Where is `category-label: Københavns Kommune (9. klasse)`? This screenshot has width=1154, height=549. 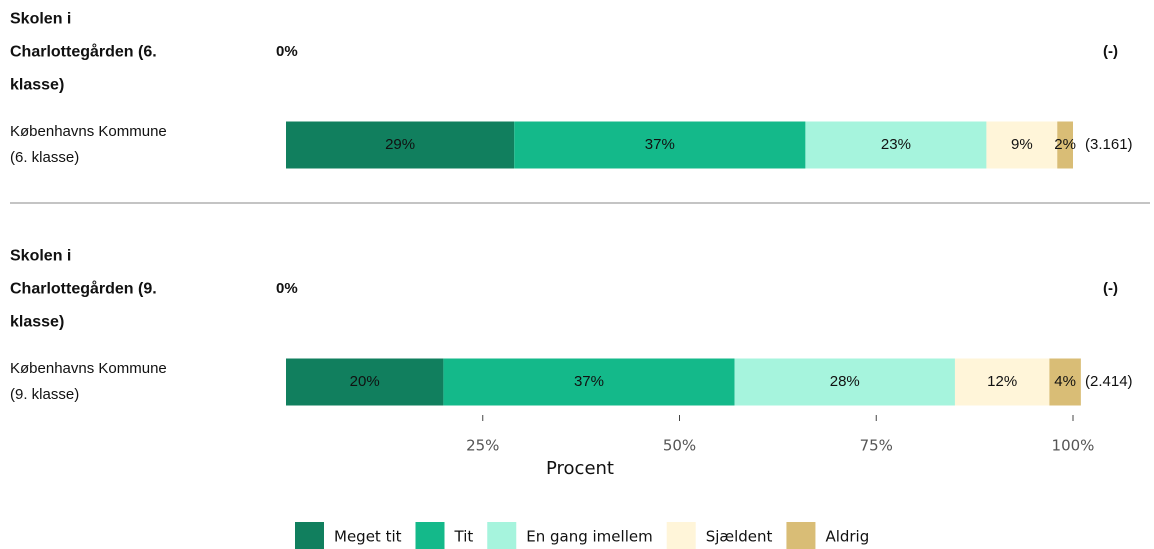 category-label: Københavns Kommune (9. klasse) is located at coordinates (88, 381).